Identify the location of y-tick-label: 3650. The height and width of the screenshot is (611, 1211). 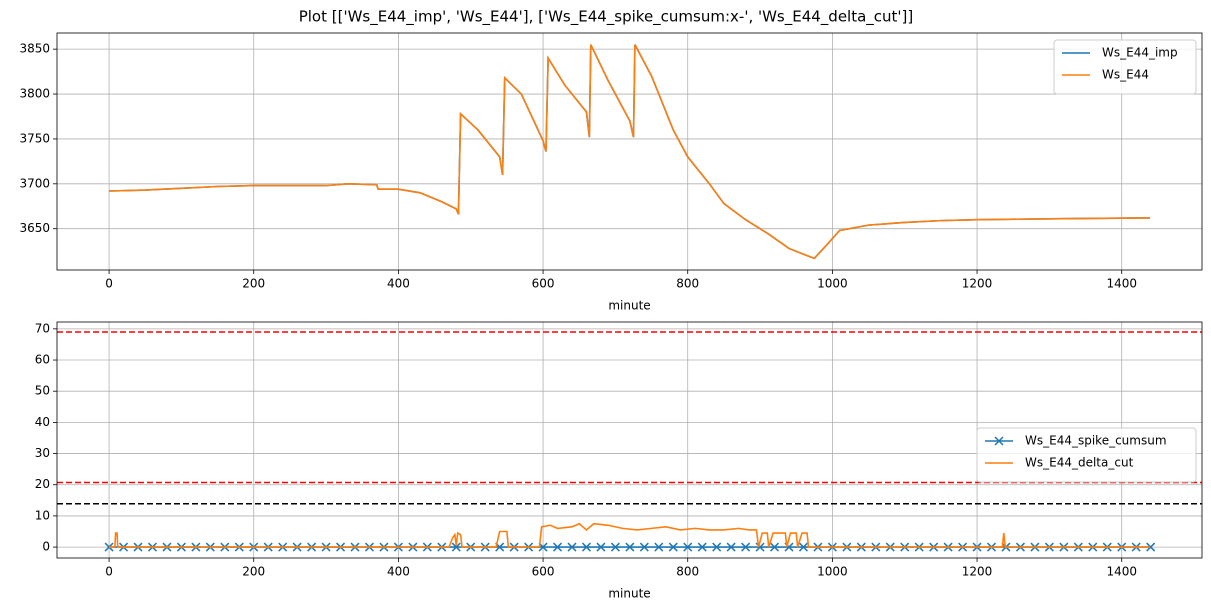
(34, 228).